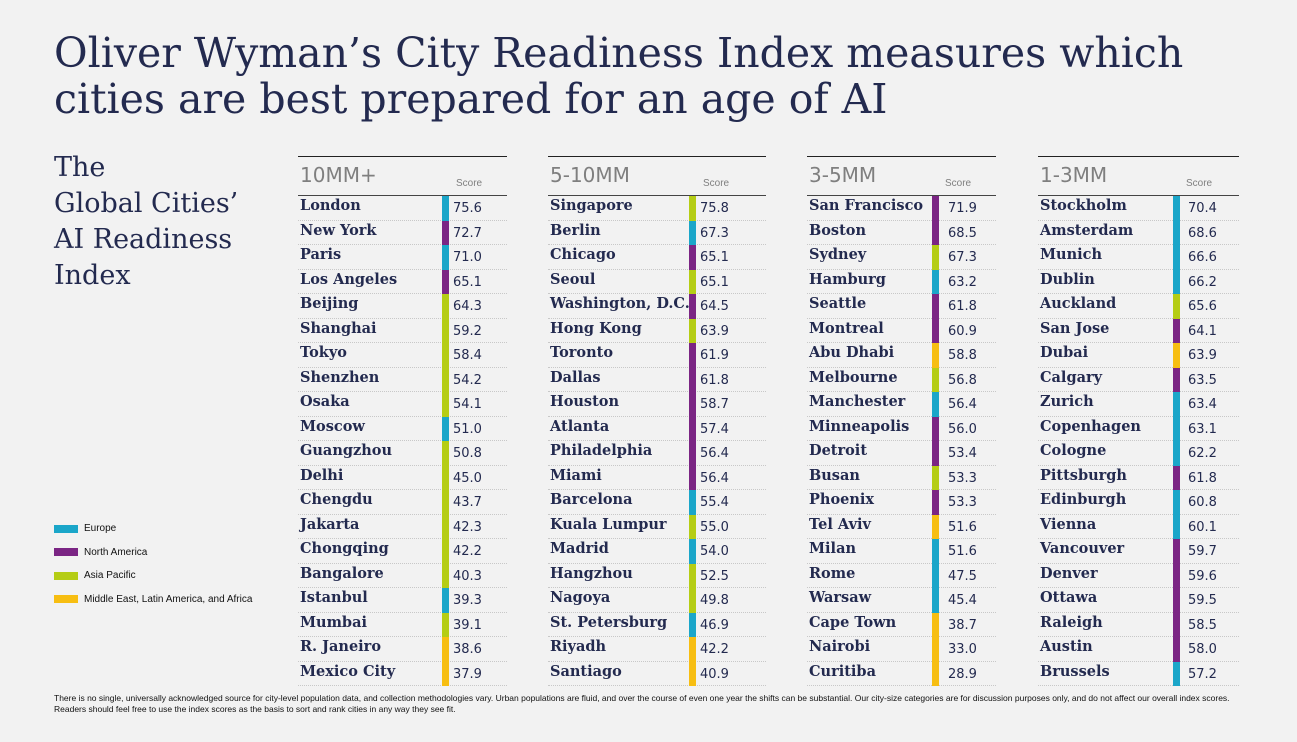 The image size is (1297, 742). What do you see at coordinates (609, 622) in the screenshot?
I see `city-name: St. Petersburg` at bounding box center [609, 622].